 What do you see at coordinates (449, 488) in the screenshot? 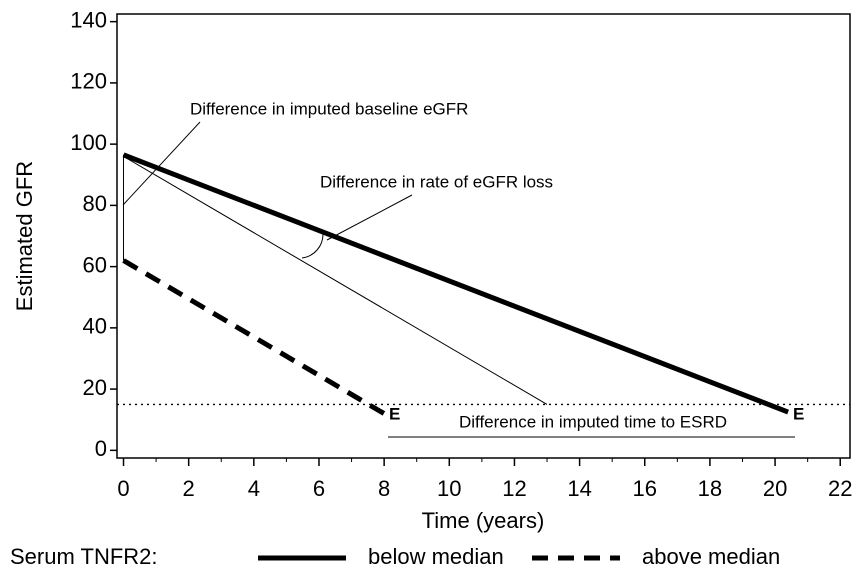
I see `x-tick-label: 10` at bounding box center [449, 488].